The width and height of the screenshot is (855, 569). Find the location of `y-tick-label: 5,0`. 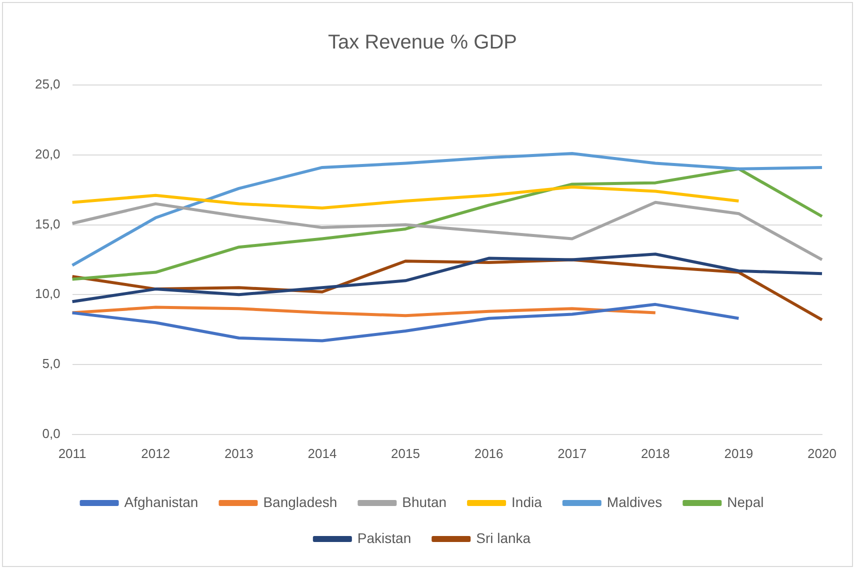

y-tick-label: 5,0 is located at coordinates (51, 364).